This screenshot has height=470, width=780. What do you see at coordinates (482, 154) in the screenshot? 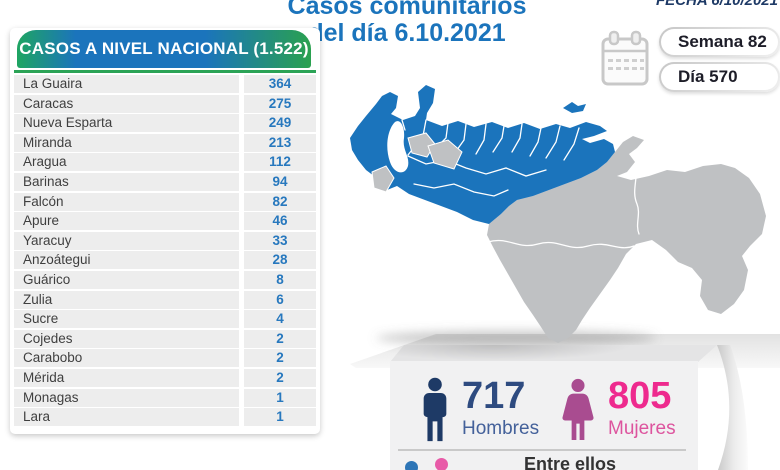
I see `map-active-region` at bounding box center [482, 154].